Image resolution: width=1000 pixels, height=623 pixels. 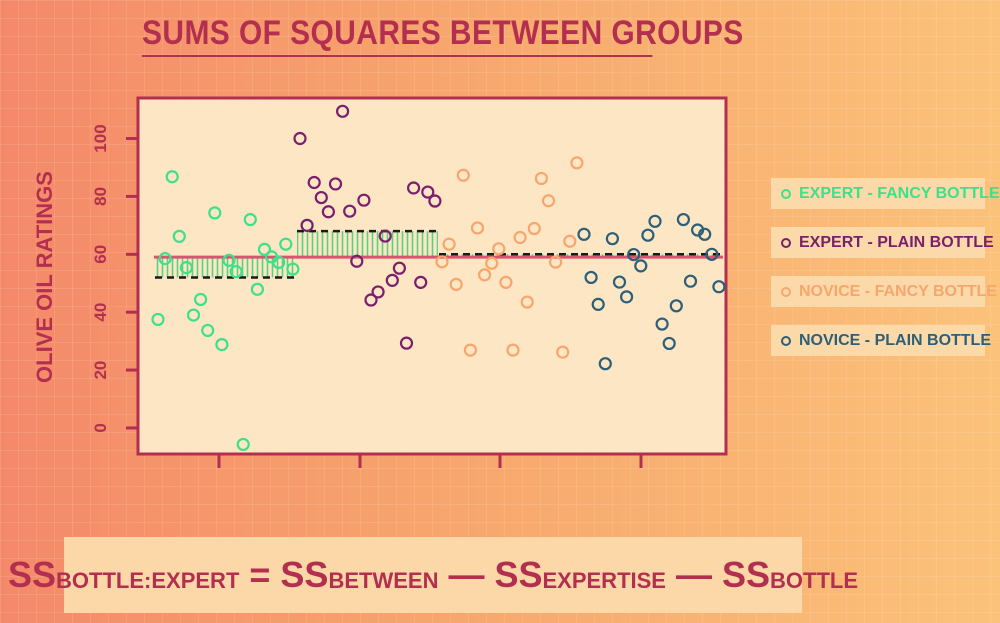 I want to click on y-tick-label: 100, so click(x=100, y=138).